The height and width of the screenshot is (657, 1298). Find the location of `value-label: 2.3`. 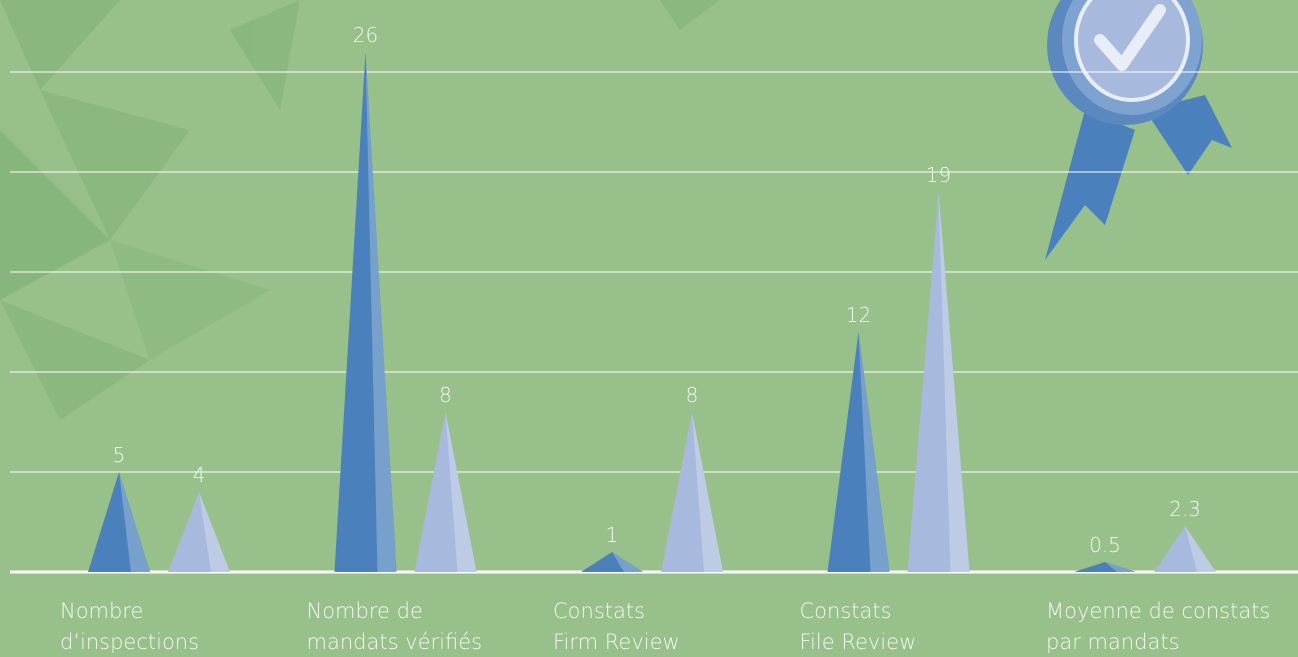

value-label: 2.3 is located at coordinates (1185, 509).